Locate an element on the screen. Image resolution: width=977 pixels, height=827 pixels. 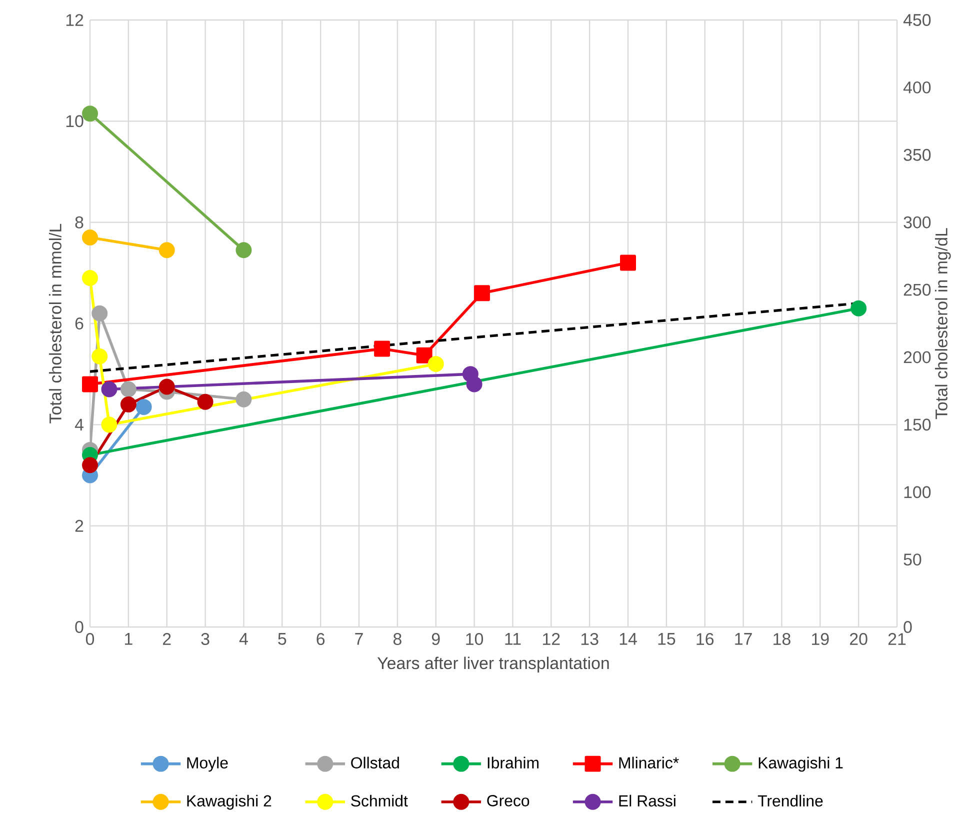
x-tick-label: 3 is located at coordinates (205, 639).